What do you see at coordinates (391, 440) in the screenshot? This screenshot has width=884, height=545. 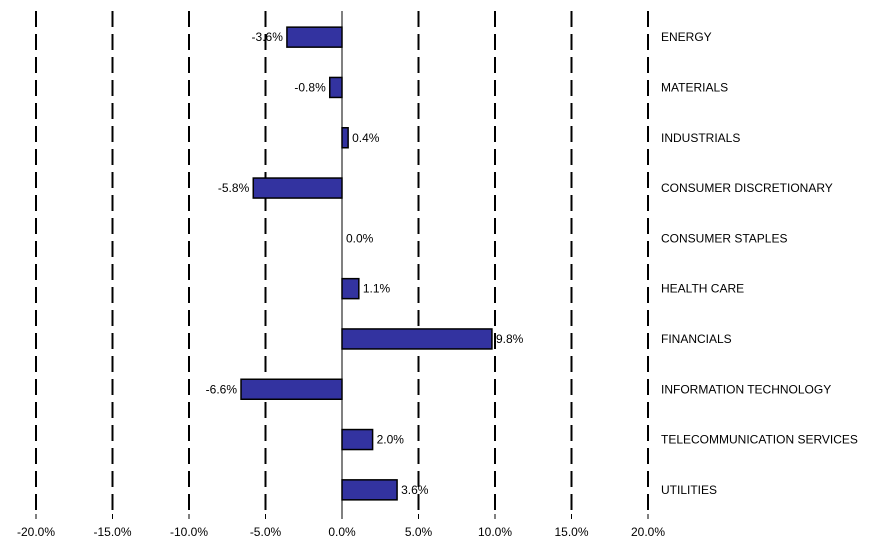 I see `value-label: 2.0%` at bounding box center [391, 440].